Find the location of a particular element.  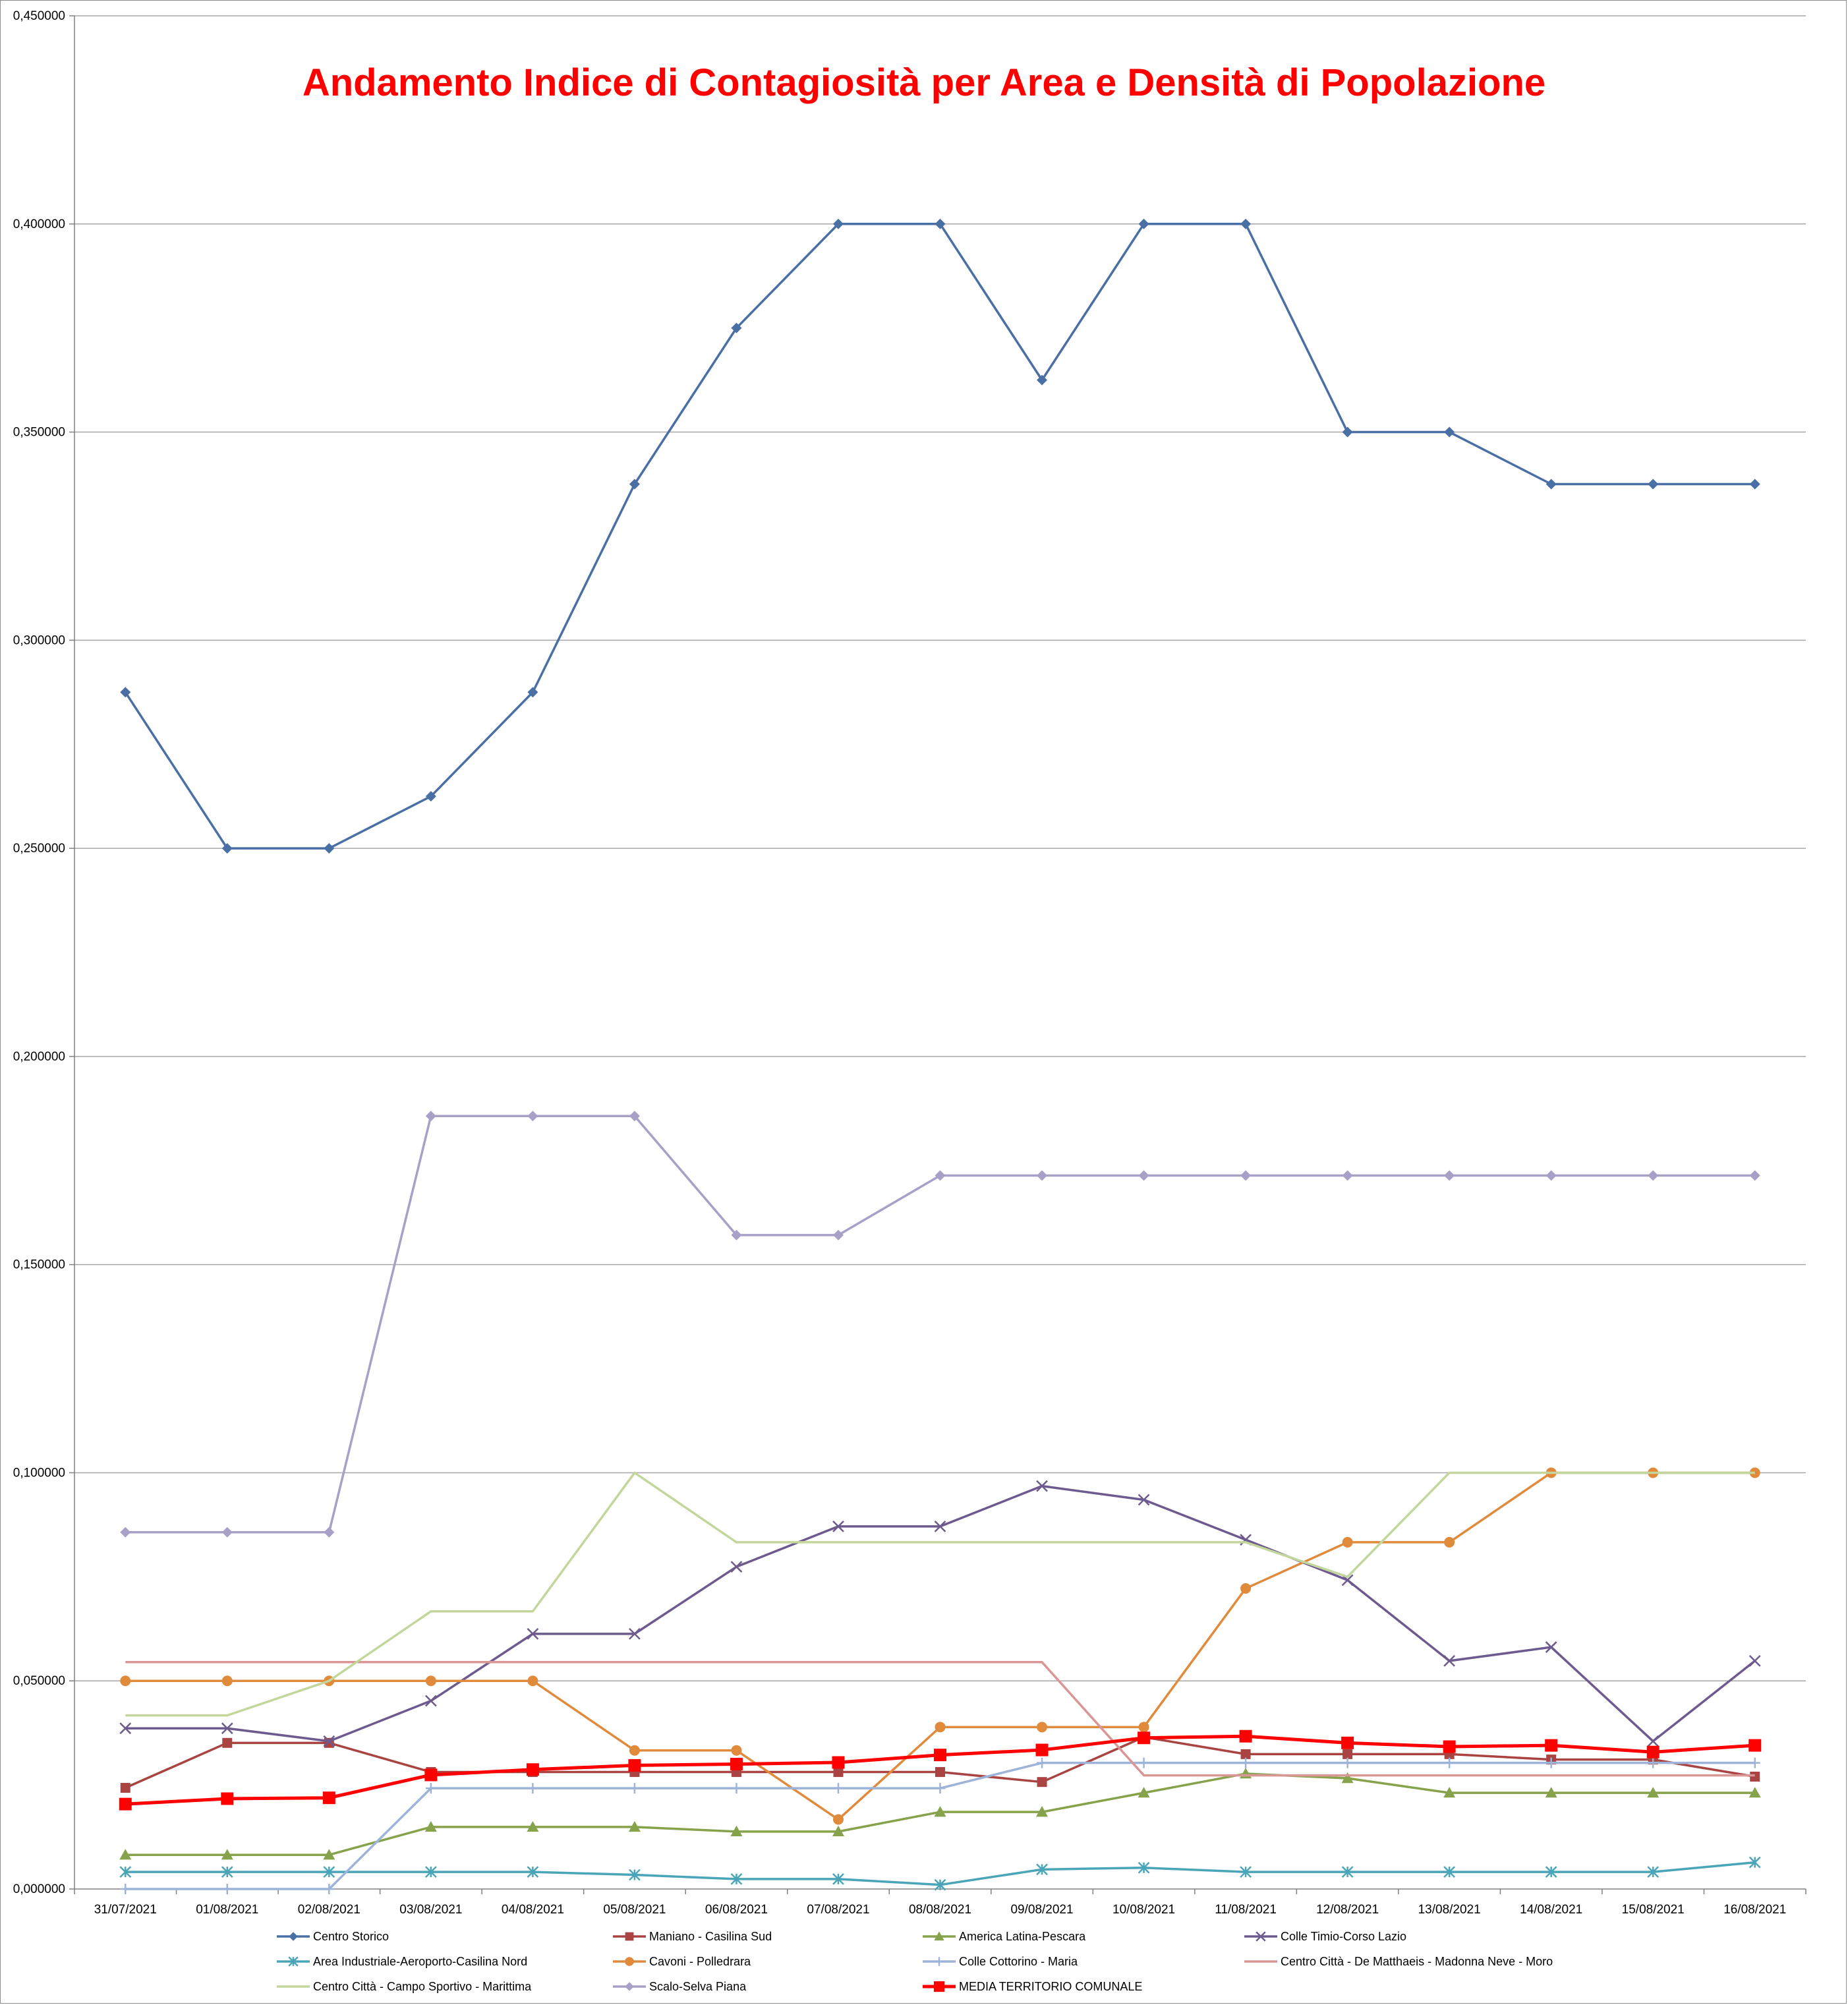

y-tick-label: 0,400000 is located at coordinates (39, 224).